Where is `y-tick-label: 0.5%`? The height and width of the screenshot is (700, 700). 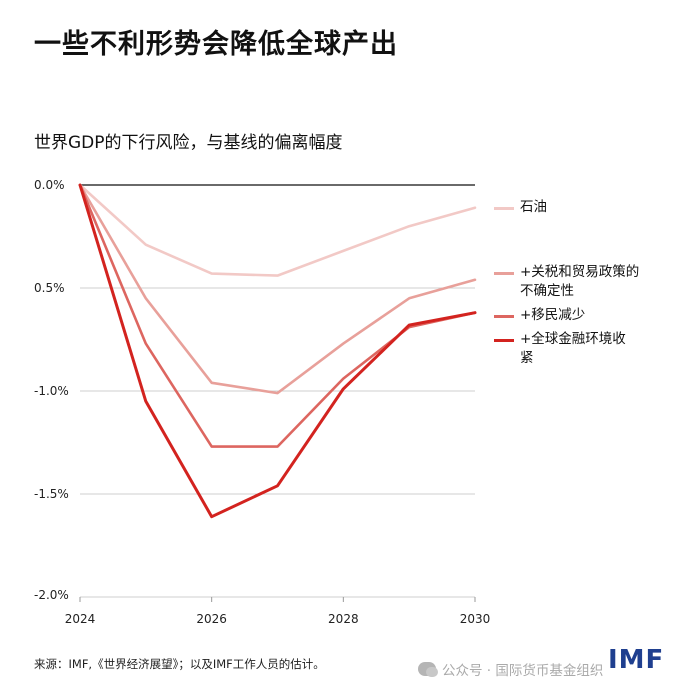 y-tick-label: 0.5% is located at coordinates (49, 288).